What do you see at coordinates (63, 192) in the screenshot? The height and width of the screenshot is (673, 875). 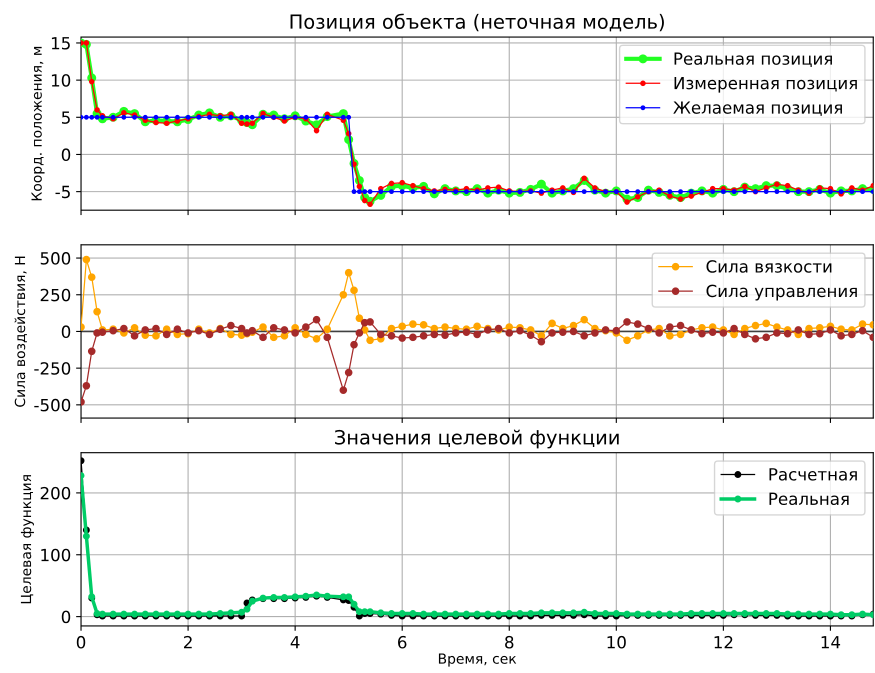 I see `y-tick-label: -5` at bounding box center [63, 192].